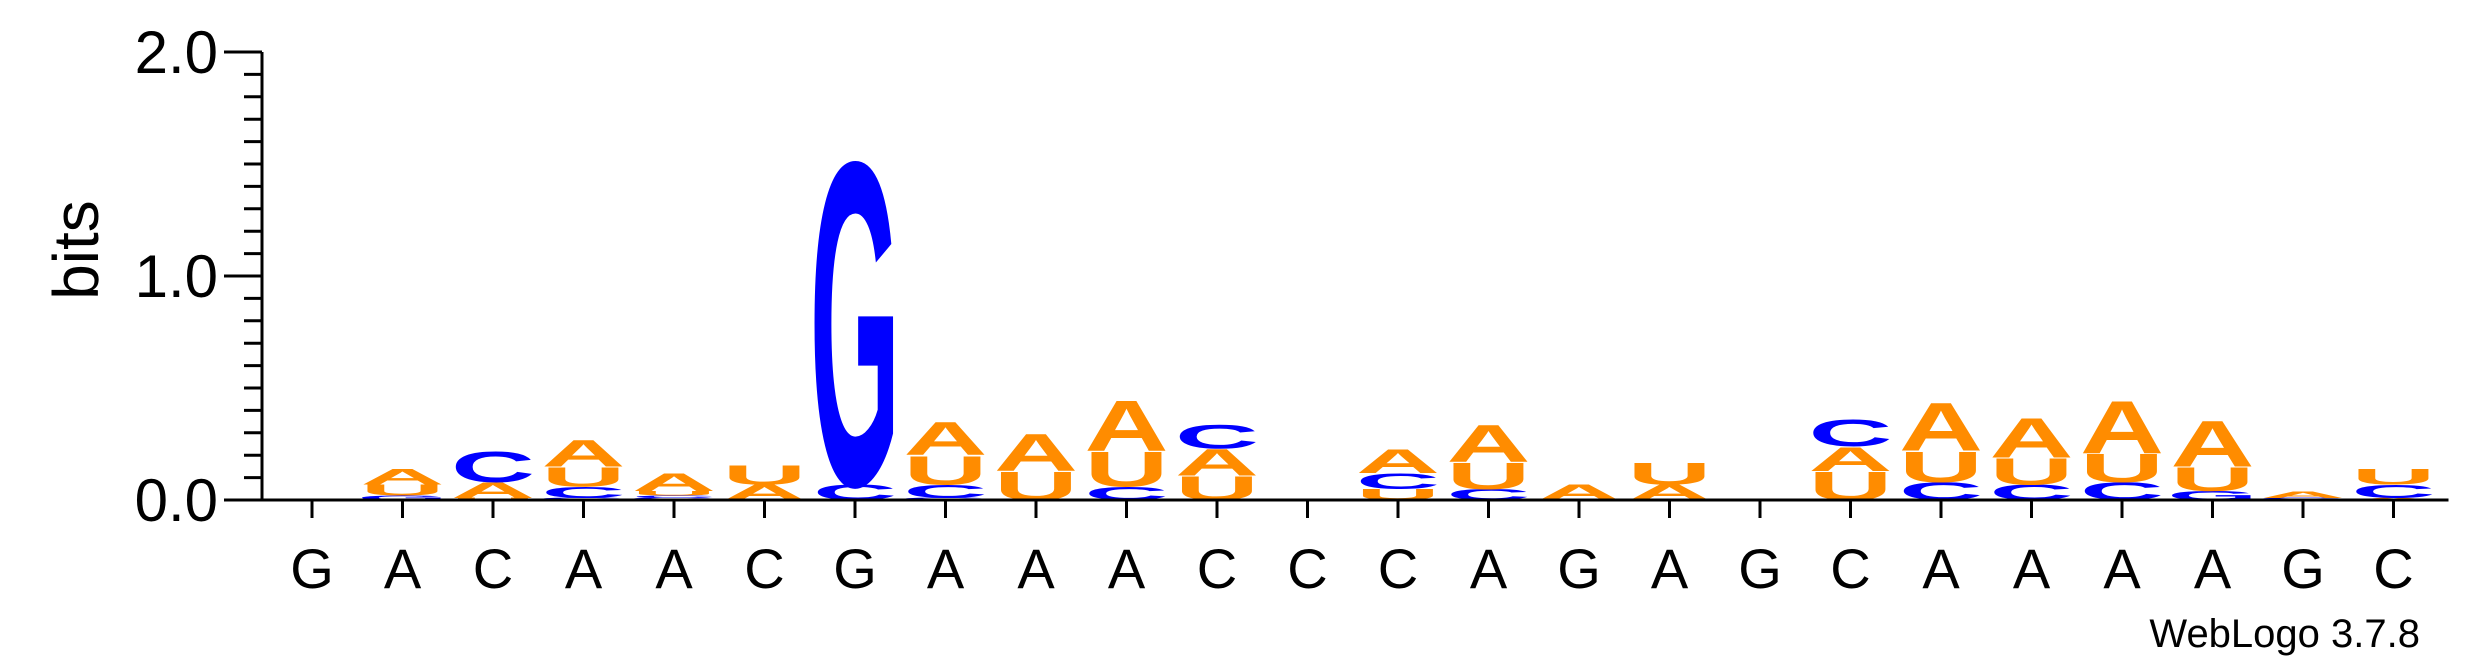 This screenshot has width=2475, height=667. What do you see at coordinates (2284, 634) in the screenshot?
I see `weblogo-credit: WebLogo 3.7.8` at bounding box center [2284, 634].